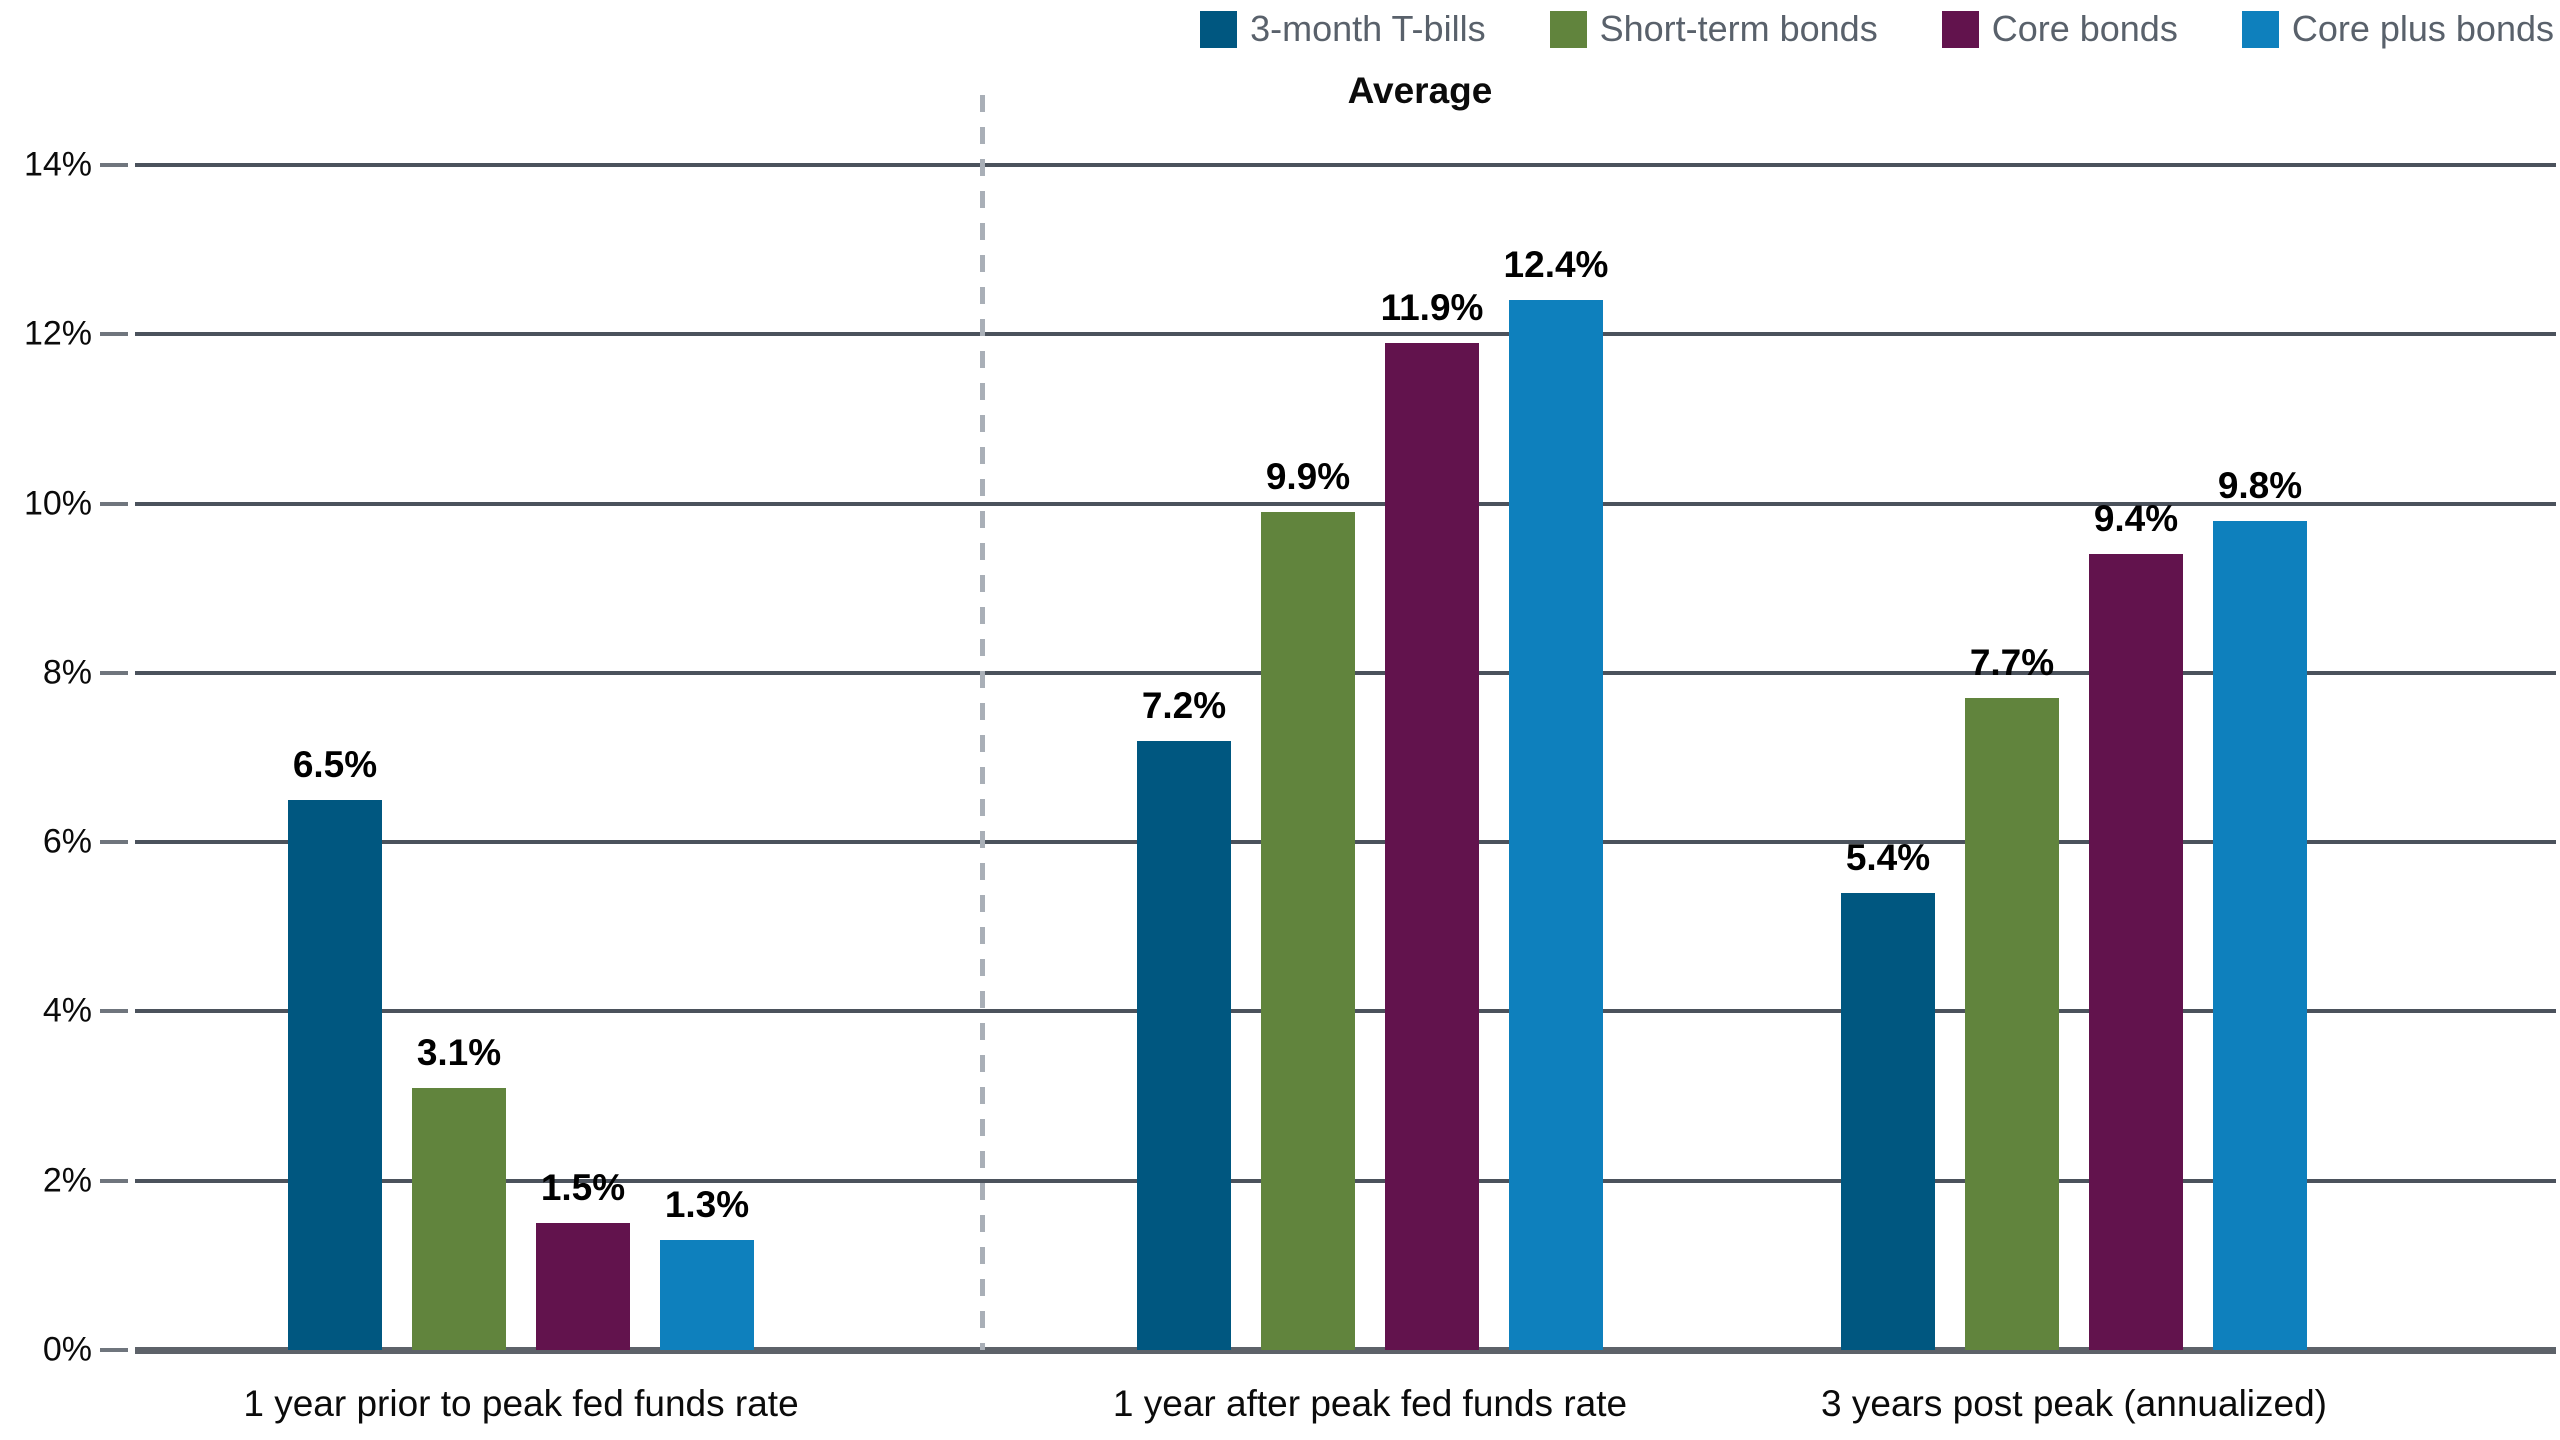  What do you see at coordinates (1420, 90) in the screenshot?
I see `chart-title: Average` at bounding box center [1420, 90].